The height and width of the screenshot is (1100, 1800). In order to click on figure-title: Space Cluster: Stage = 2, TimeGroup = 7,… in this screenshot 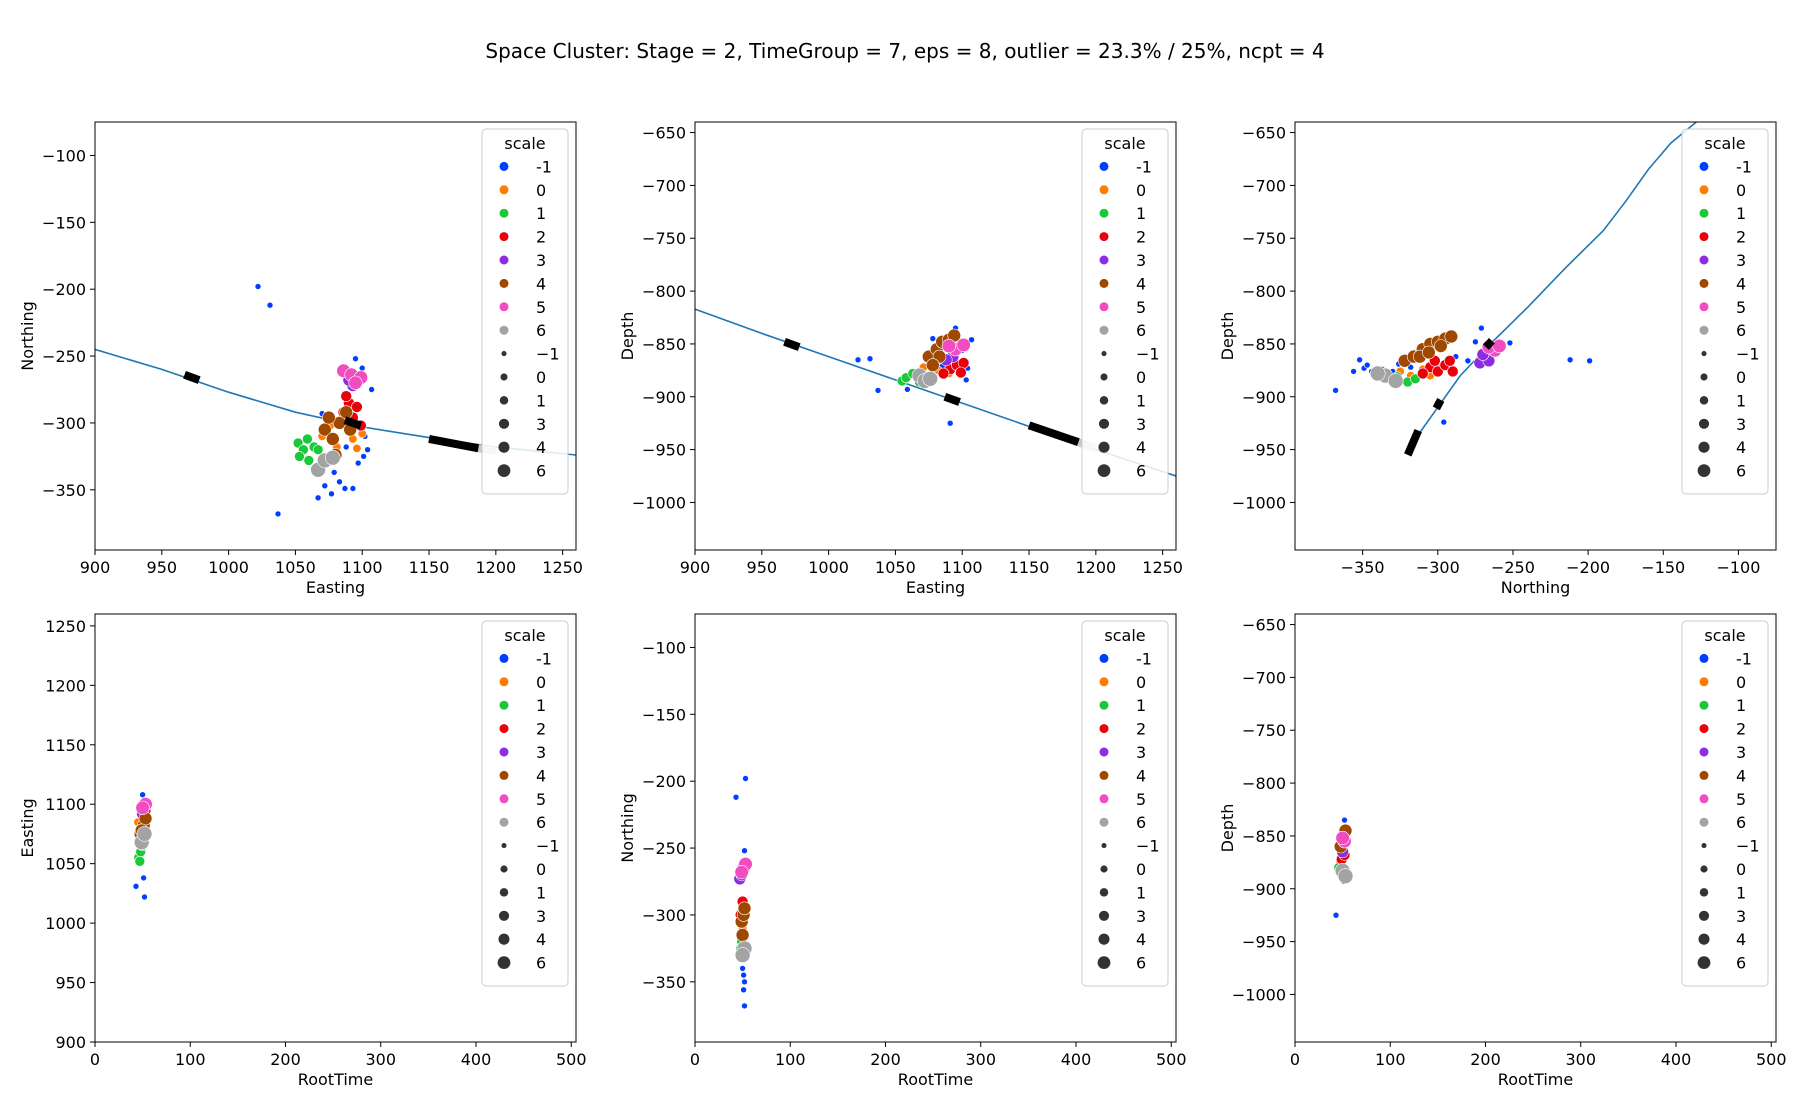, I will do `click(904, 51)`.